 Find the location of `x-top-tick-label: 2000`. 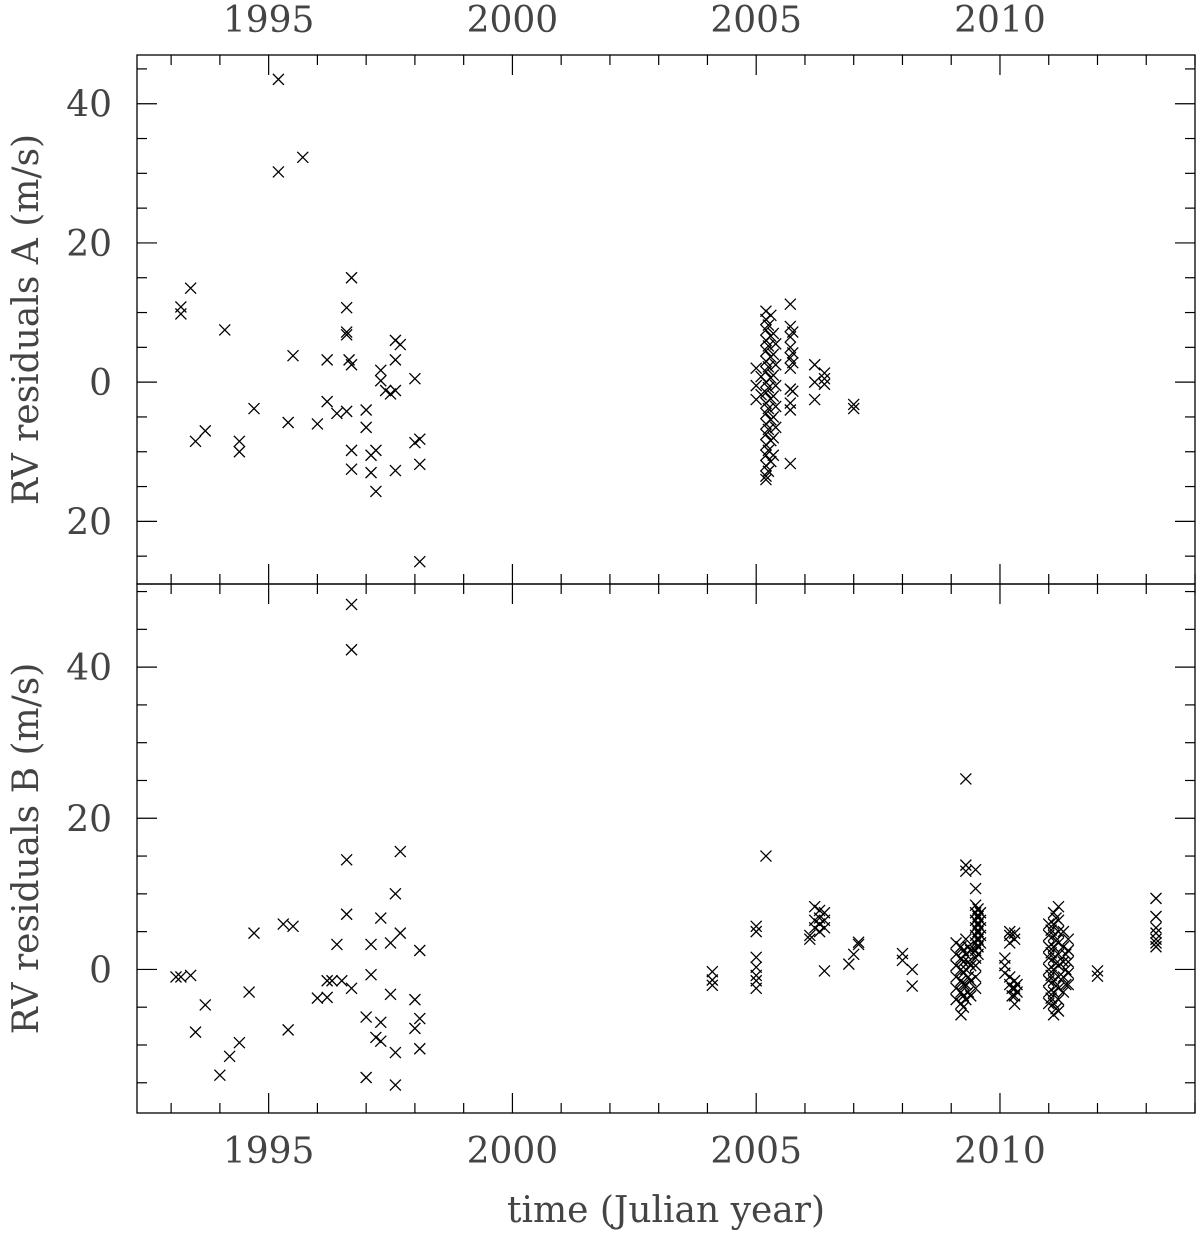

x-top-tick-label: 2000 is located at coordinates (513, 20).